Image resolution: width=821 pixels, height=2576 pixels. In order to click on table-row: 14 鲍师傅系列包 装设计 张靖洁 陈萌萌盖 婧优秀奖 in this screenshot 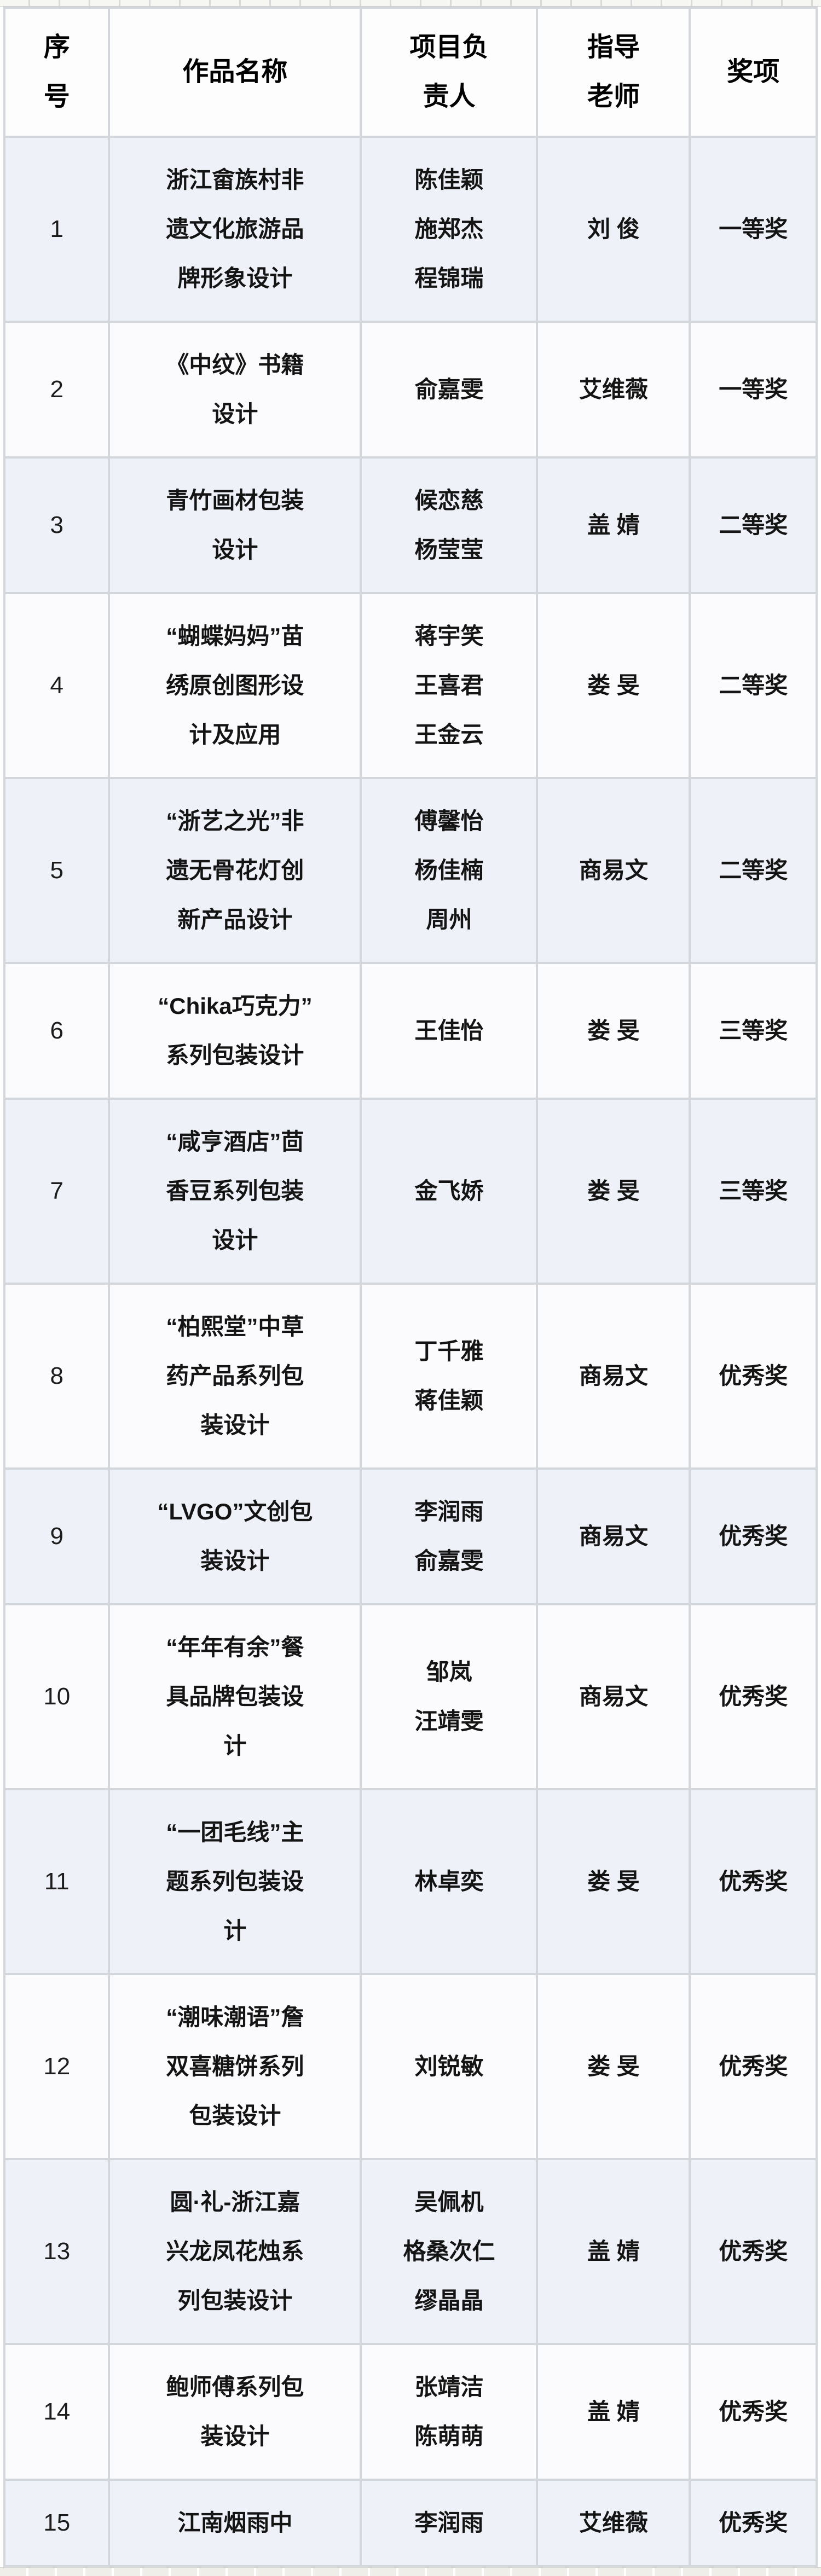, I will do `click(410, 2412)`.